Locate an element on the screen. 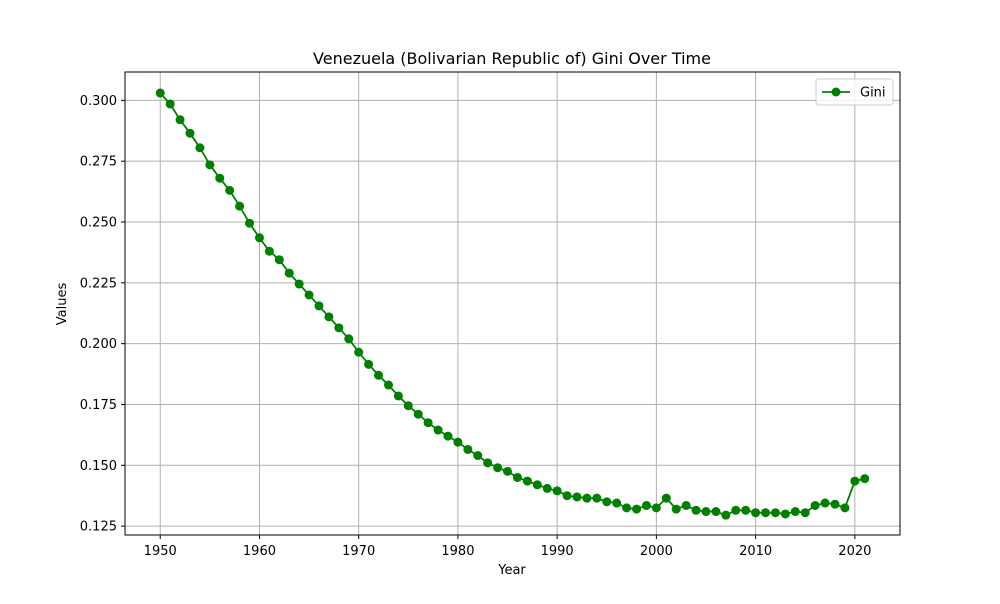 The width and height of the screenshot is (1000, 604). x-tick-label: 1950 is located at coordinates (160, 551).